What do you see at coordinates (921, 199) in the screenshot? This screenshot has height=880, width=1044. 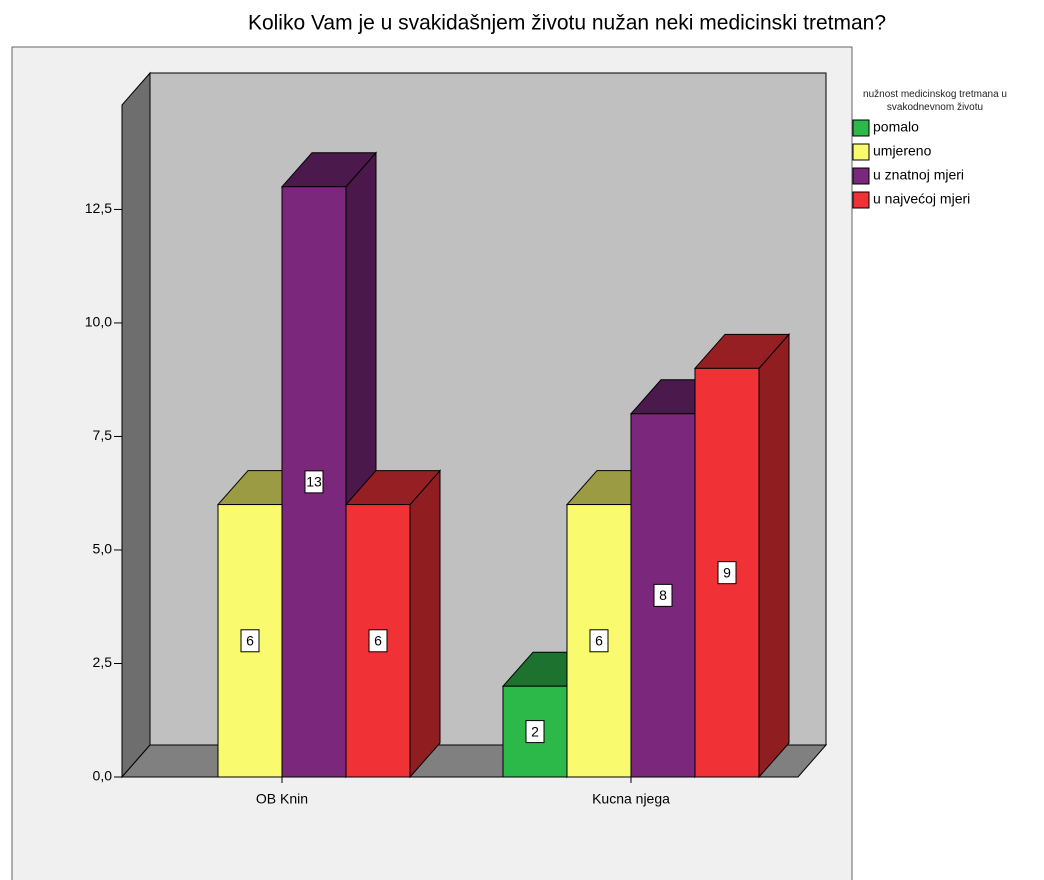 I see `legend-label: u najvećoj mjeri` at bounding box center [921, 199].